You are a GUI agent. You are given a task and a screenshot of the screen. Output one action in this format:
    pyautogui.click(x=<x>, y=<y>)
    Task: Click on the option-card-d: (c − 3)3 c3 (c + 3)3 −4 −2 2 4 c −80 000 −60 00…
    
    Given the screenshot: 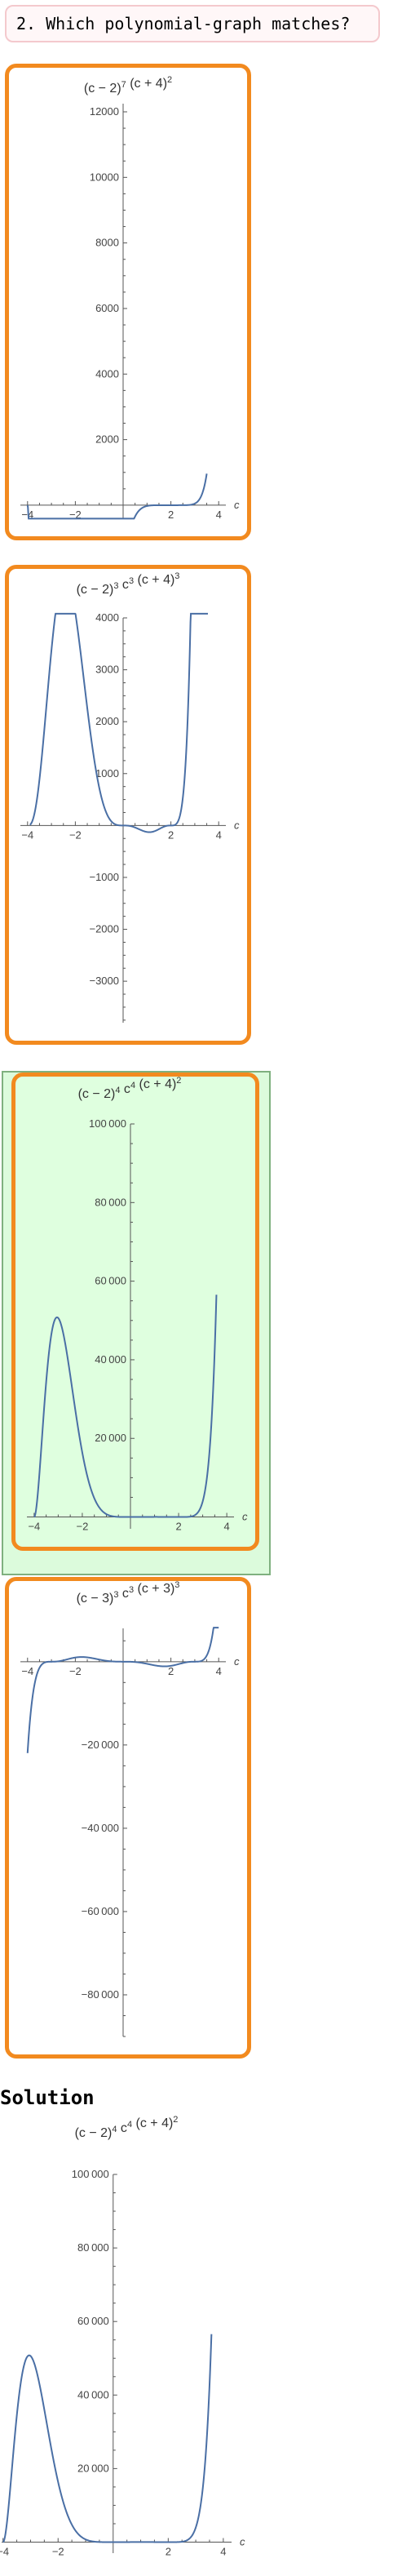 What is the action you would take?
    pyautogui.click(x=128, y=1818)
    